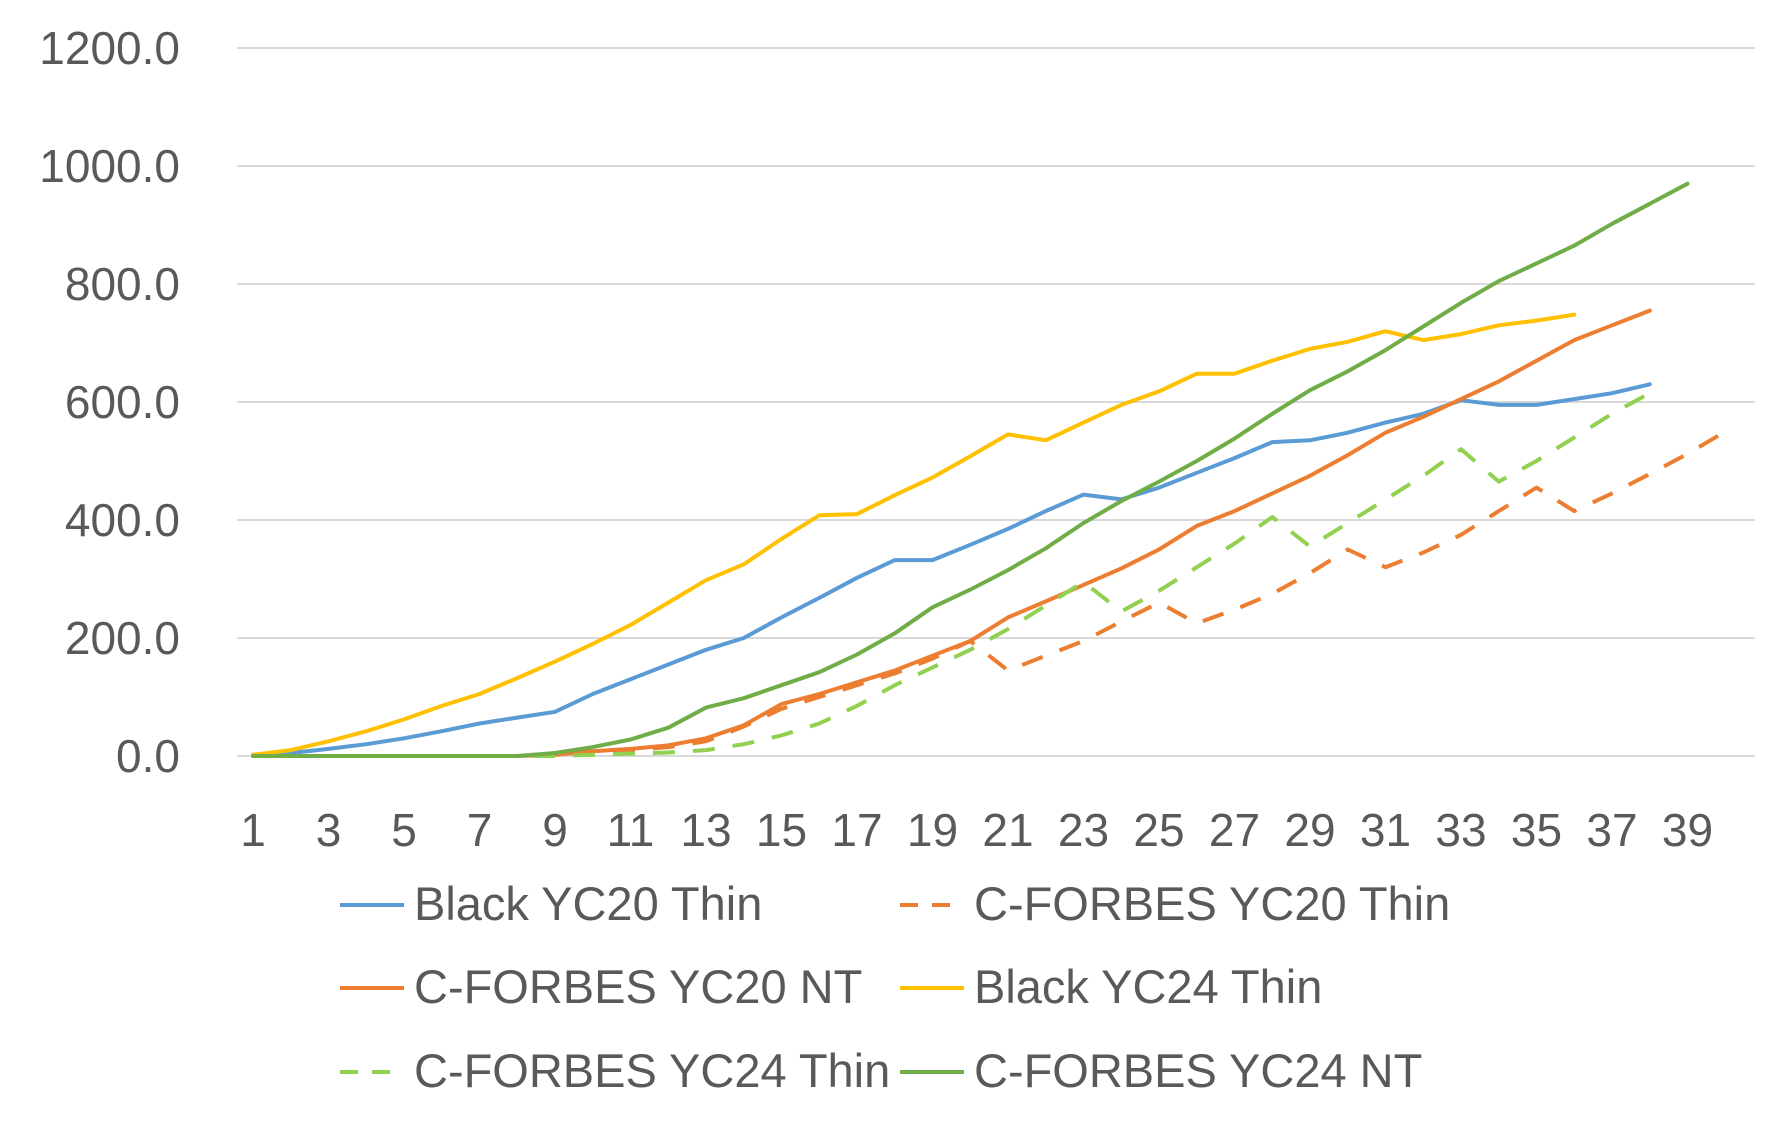 The width and height of the screenshot is (1791, 1144). What do you see at coordinates (329, 830) in the screenshot?
I see `x-tick-label: 3` at bounding box center [329, 830].